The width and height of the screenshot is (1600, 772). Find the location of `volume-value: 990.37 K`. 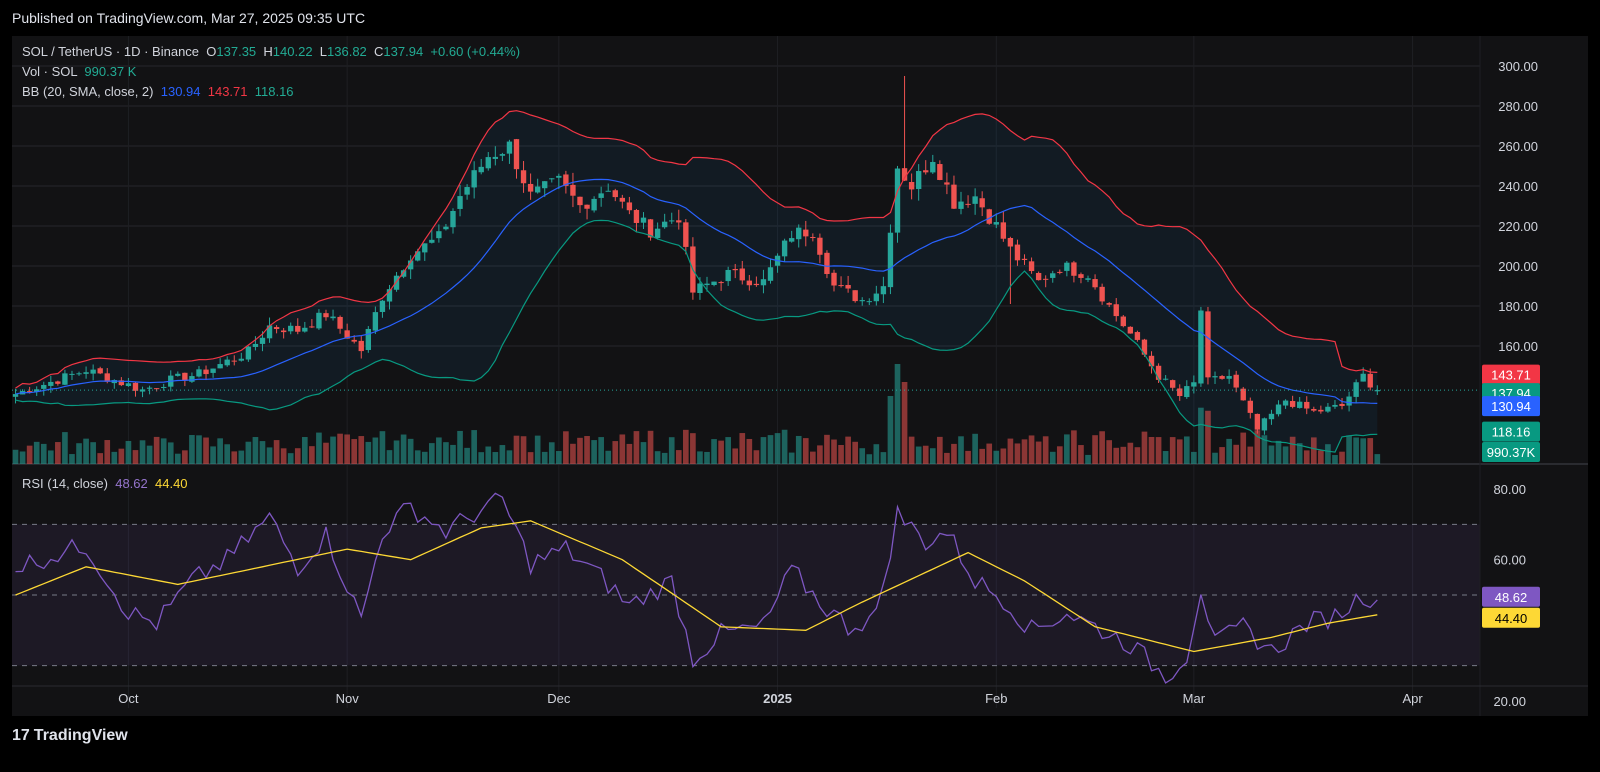

volume-value: 990.37 K is located at coordinates (110, 71).